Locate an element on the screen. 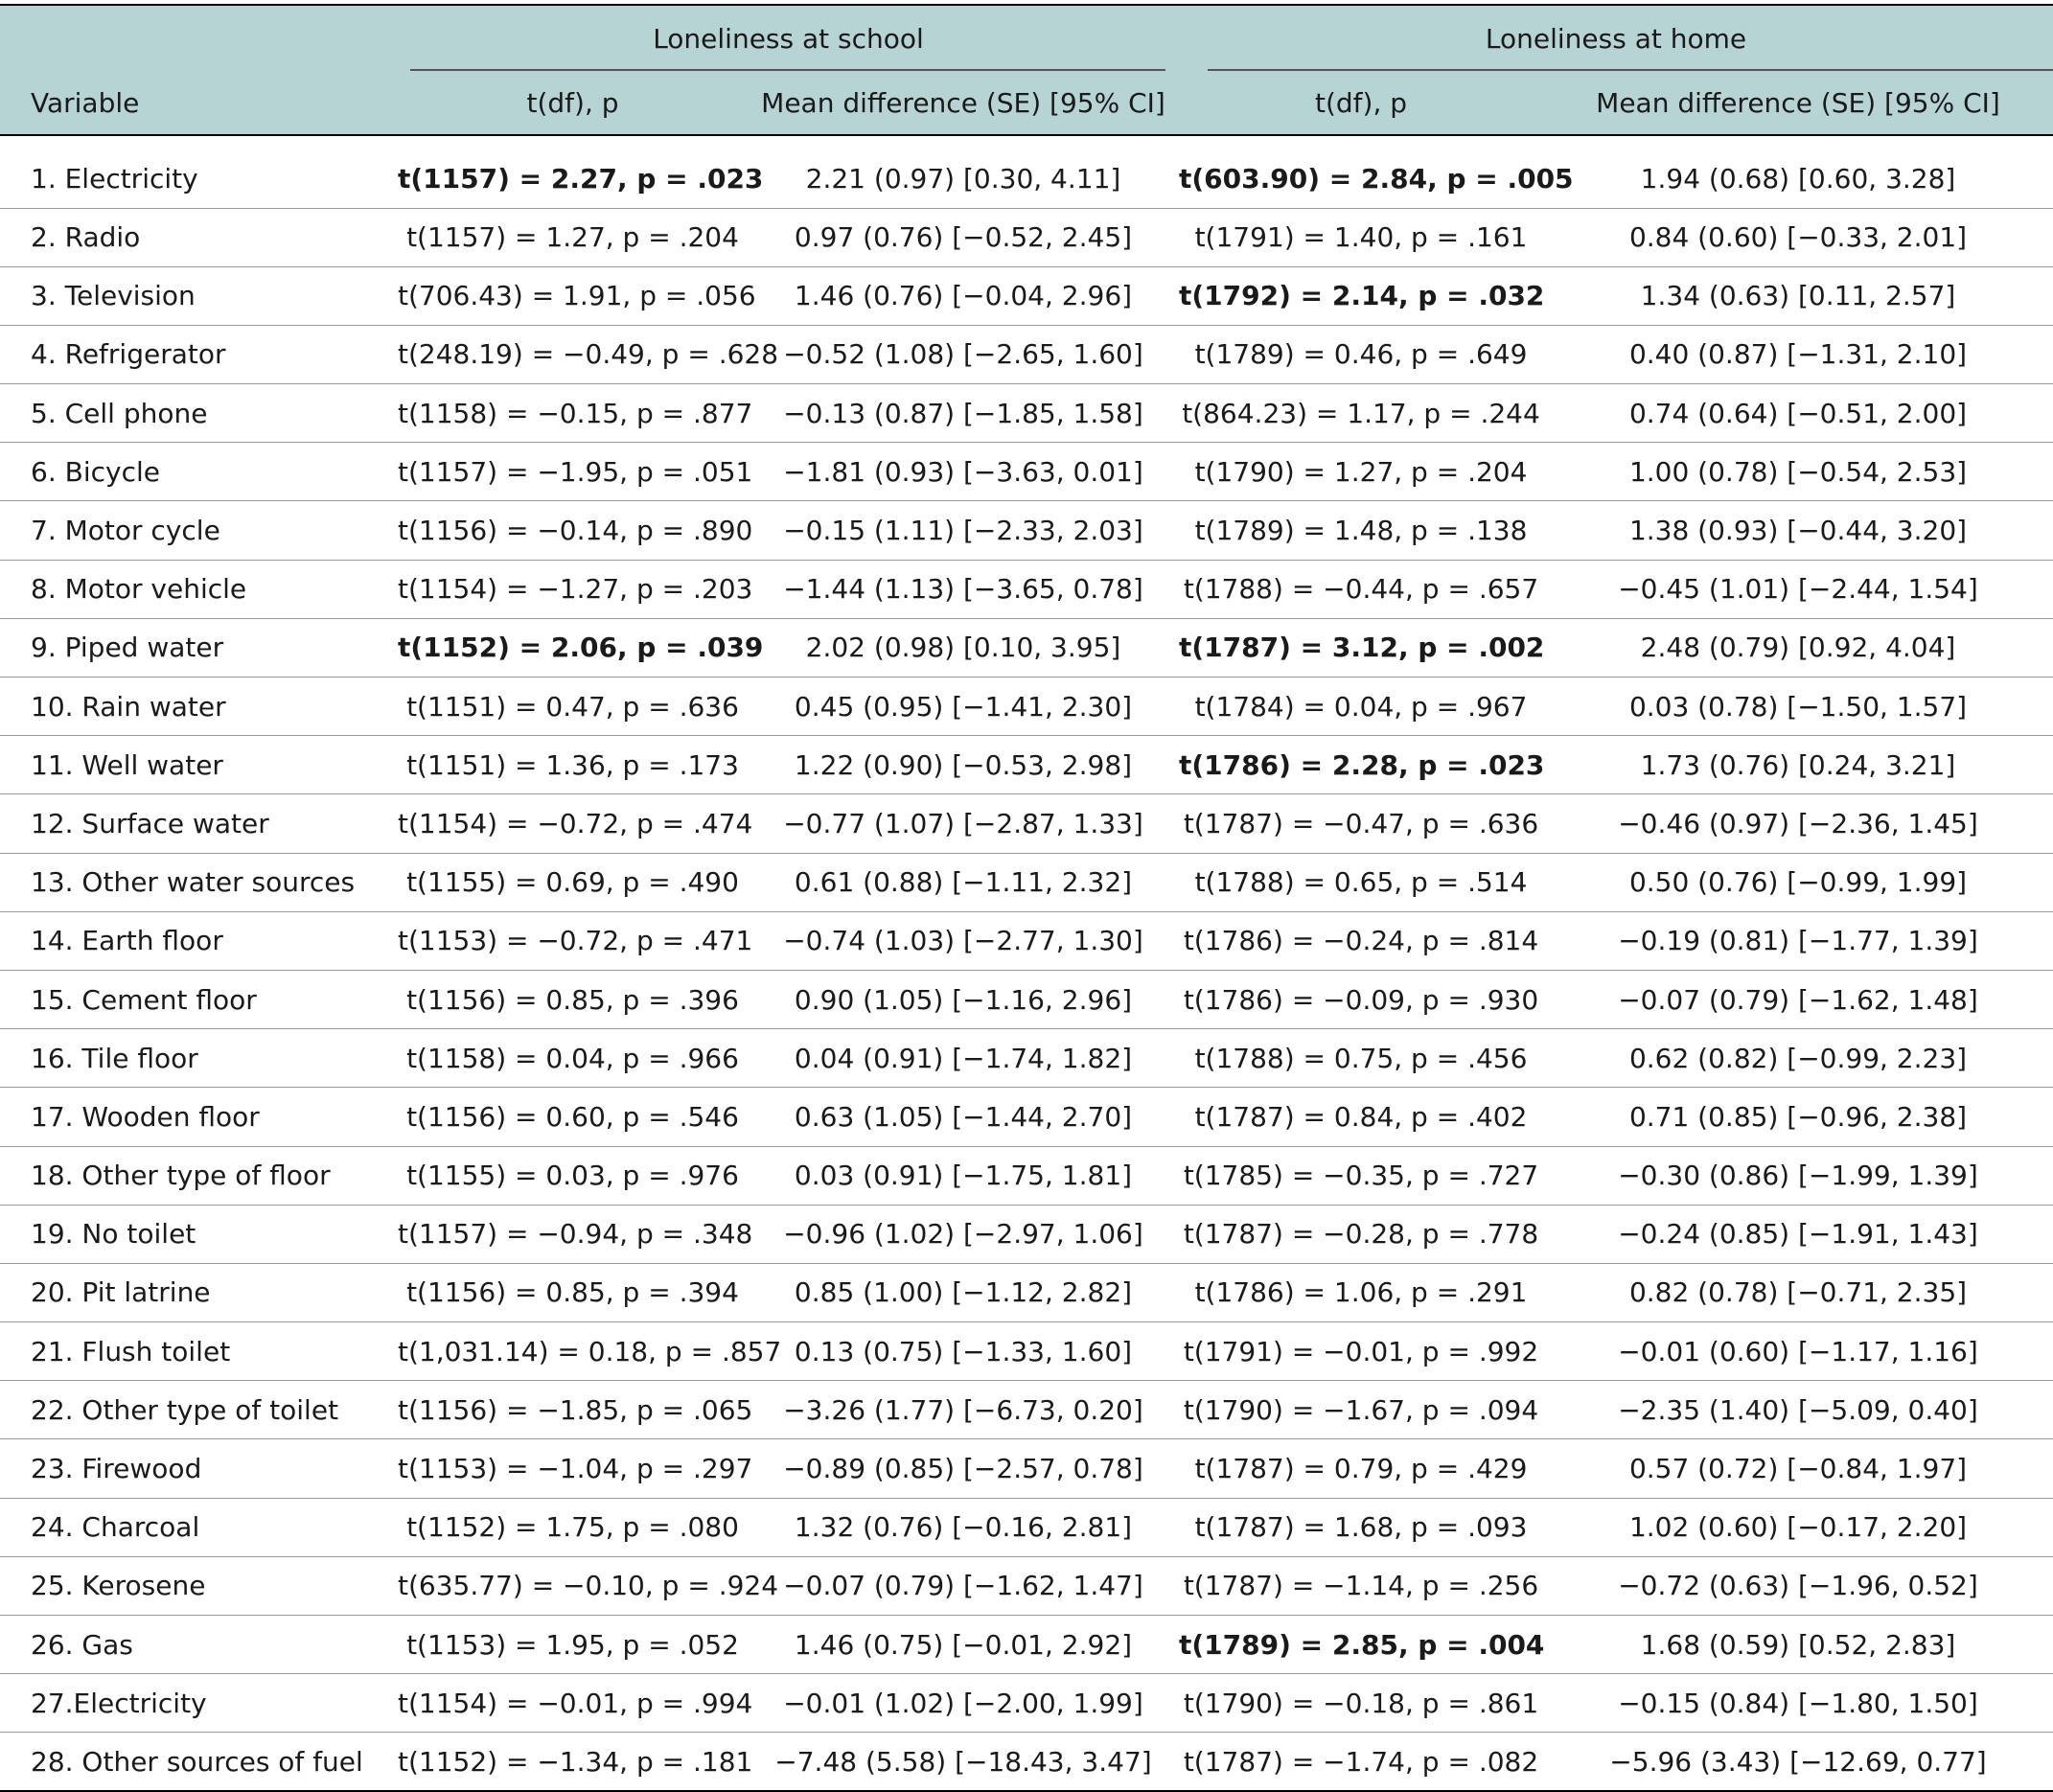 The width and height of the screenshot is (2053, 1792). cell-home-mean-diff: 1.00 (0.78) [−0.54, 2.53] is located at coordinates (1798, 472).